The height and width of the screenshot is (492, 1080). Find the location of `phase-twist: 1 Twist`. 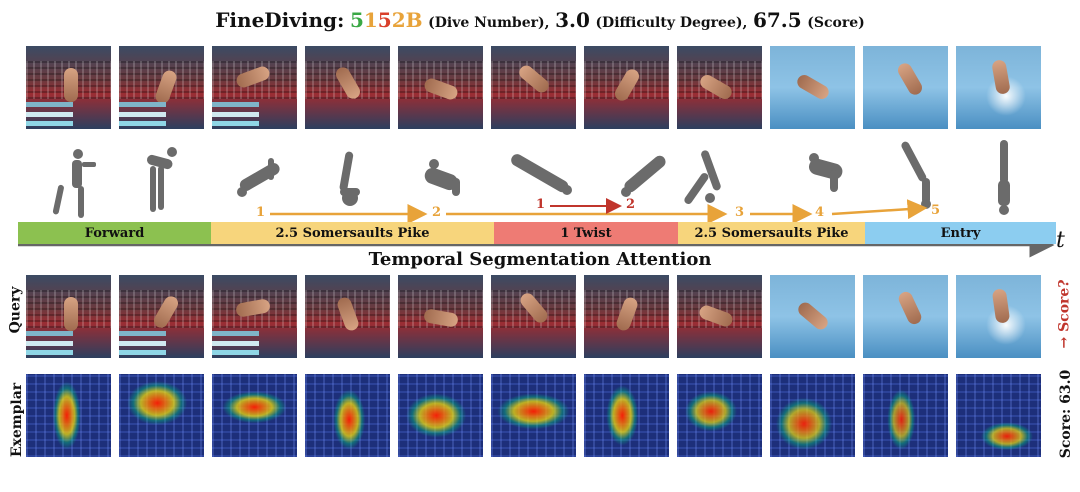

phase-twist: 1 Twist is located at coordinates (586, 233).